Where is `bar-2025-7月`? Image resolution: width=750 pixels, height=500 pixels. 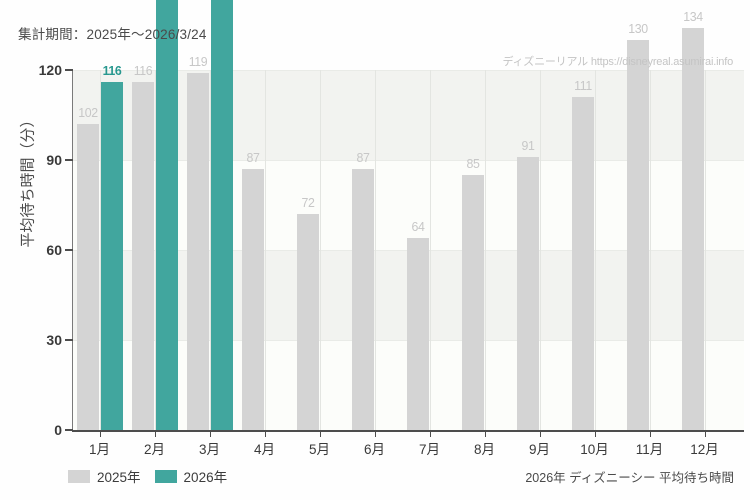
bar-2025-7月 is located at coordinates (417, 334).